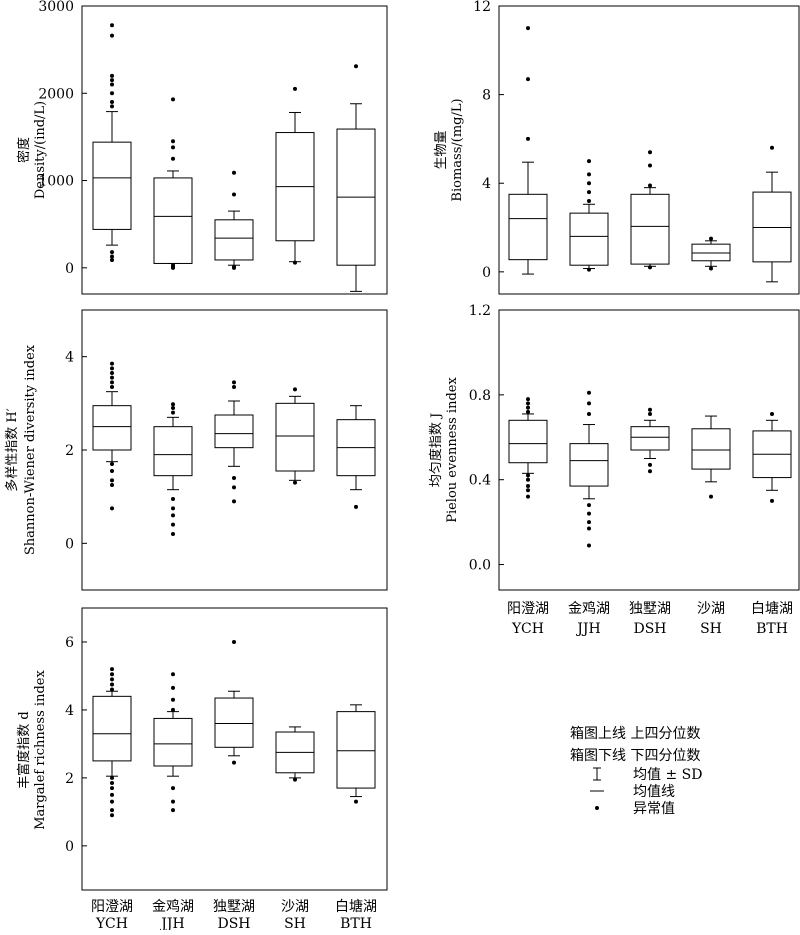 The width and height of the screenshot is (800, 935). Describe the element at coordinates (171, 923) in the screenshot. I see `xlabel-left-en-1: JJH` at that location.